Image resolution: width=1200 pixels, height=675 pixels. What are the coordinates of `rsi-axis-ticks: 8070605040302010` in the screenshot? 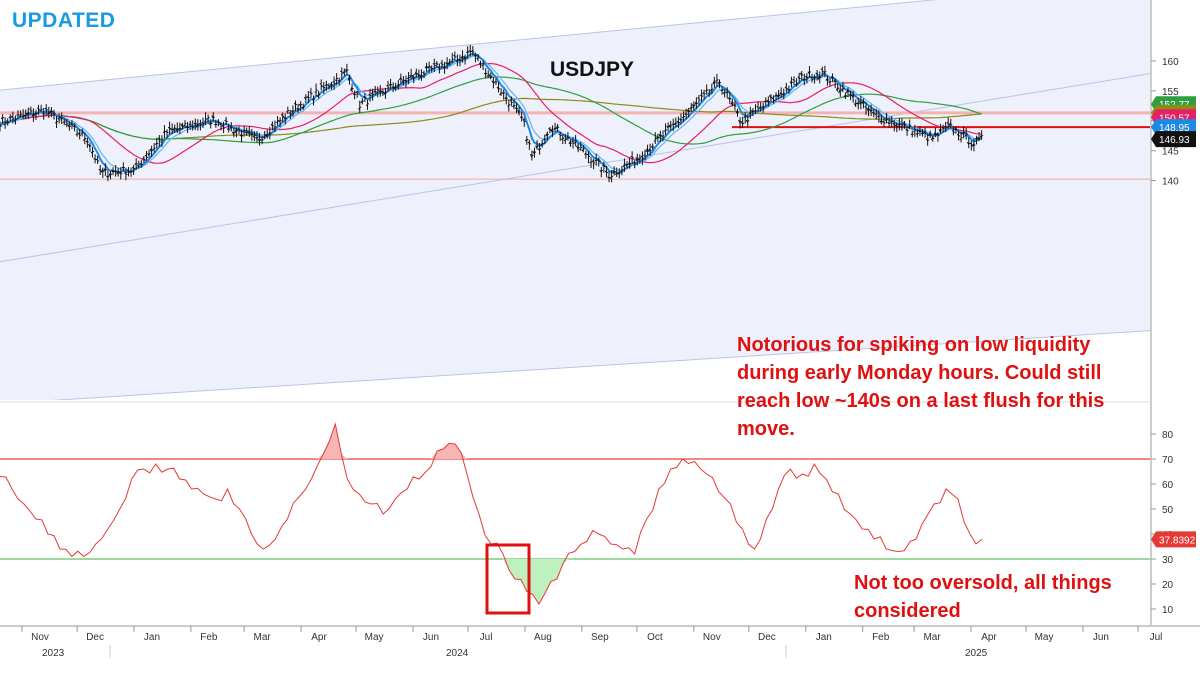 It's located at (1162, 523).